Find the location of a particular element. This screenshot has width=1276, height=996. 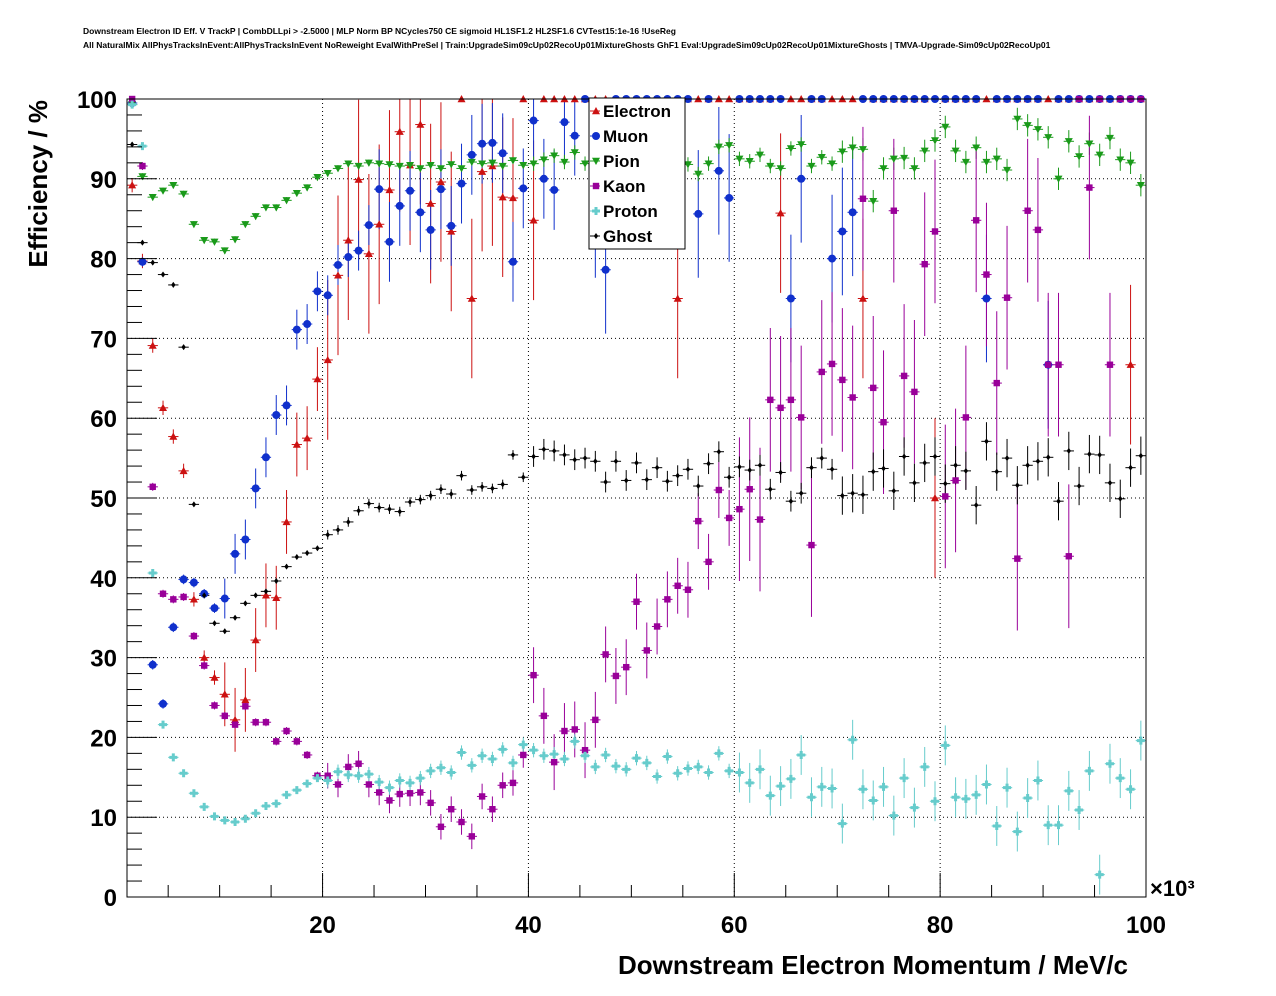

y-tick-label: 20 is located at coordinates (103, 738).